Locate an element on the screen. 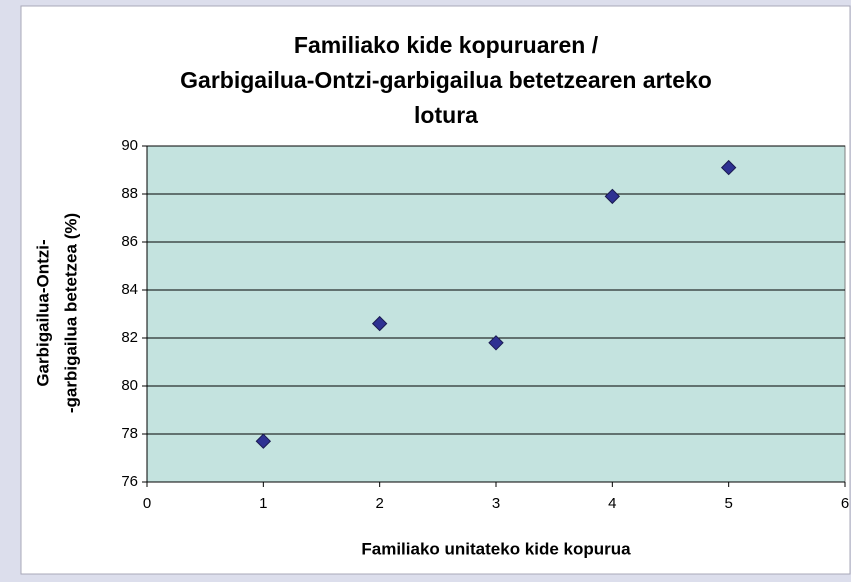  x-tick-label: 5 is located at coordinates (728, 503).